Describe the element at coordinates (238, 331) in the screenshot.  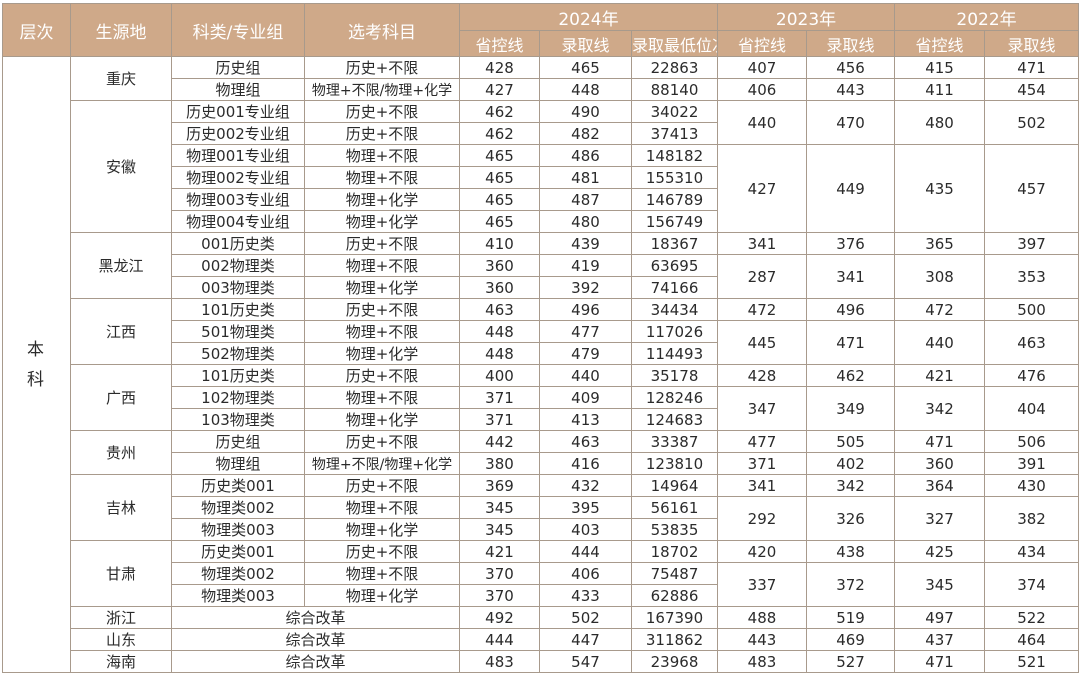
I see `category-cell: 501物理类` at that location.